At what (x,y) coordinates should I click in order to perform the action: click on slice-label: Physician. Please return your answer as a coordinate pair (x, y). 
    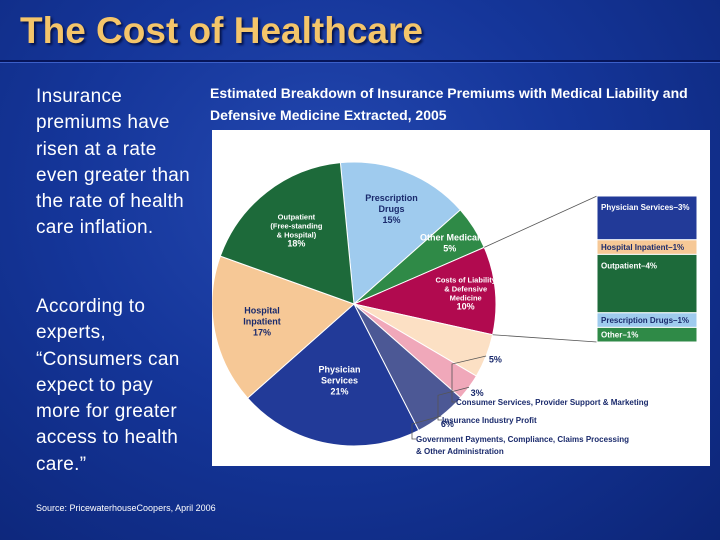
    Looking at the image, I should click on (339, 370).